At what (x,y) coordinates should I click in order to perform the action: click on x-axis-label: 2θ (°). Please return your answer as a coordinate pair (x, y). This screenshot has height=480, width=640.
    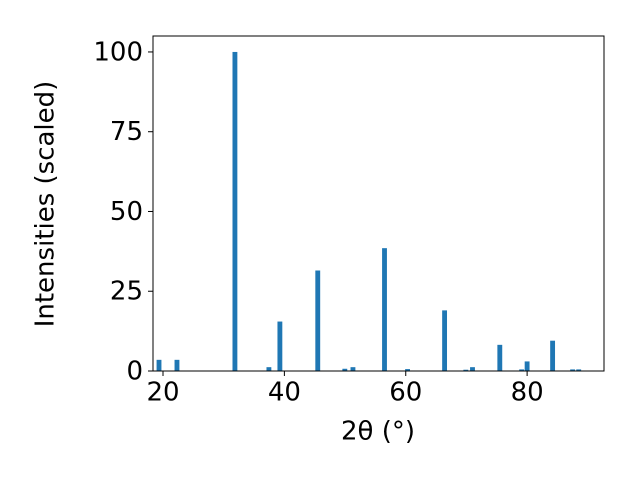
    Looking at the image, I should click on (378, 432).